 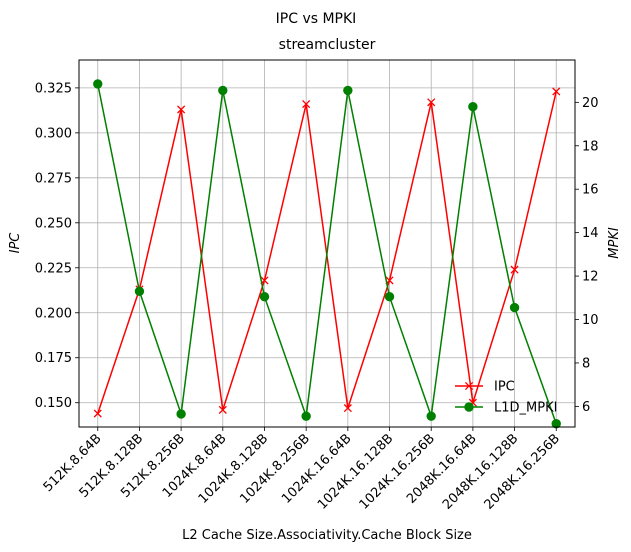 I want to click on left-y-tick-label: 0.325, so click(x=53, y=88).